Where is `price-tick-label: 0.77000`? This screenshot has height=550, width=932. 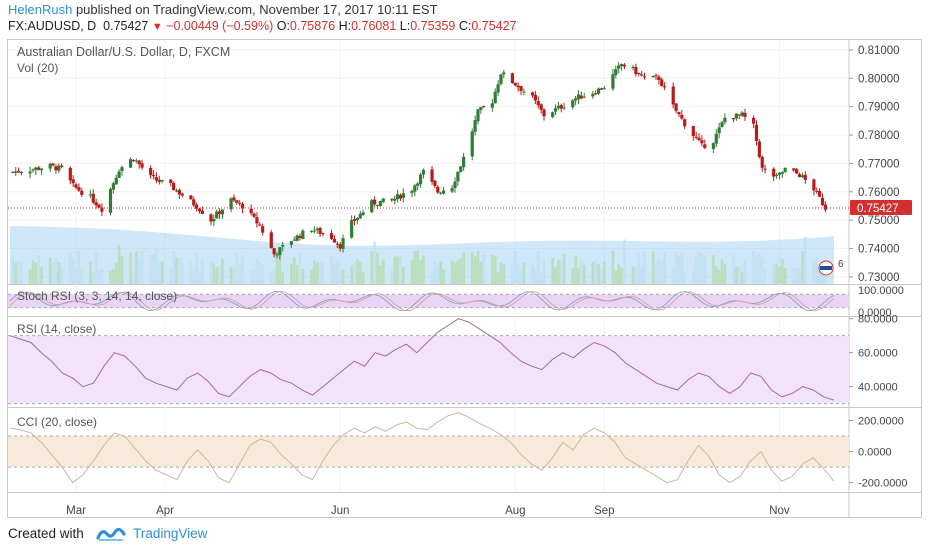
price-tick-label: 0.77000 is located at coordinates (879, 164).